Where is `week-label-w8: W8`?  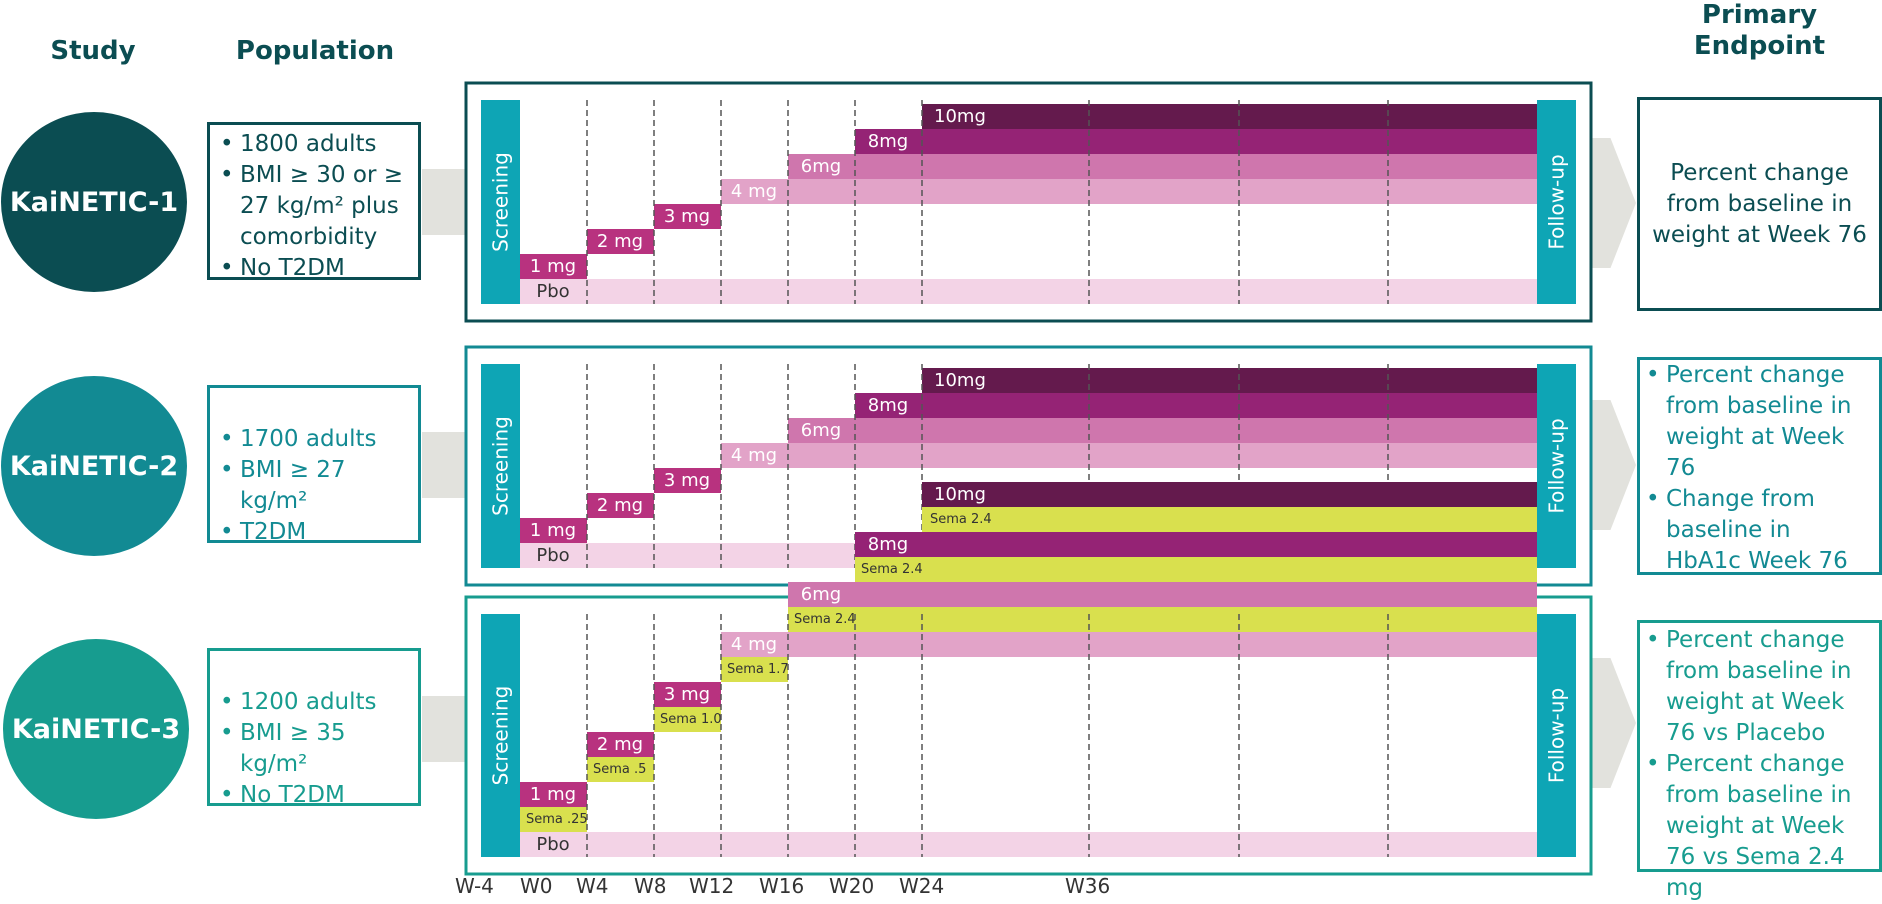
week-label-w8: W8 is located at coordinates (650, 886).